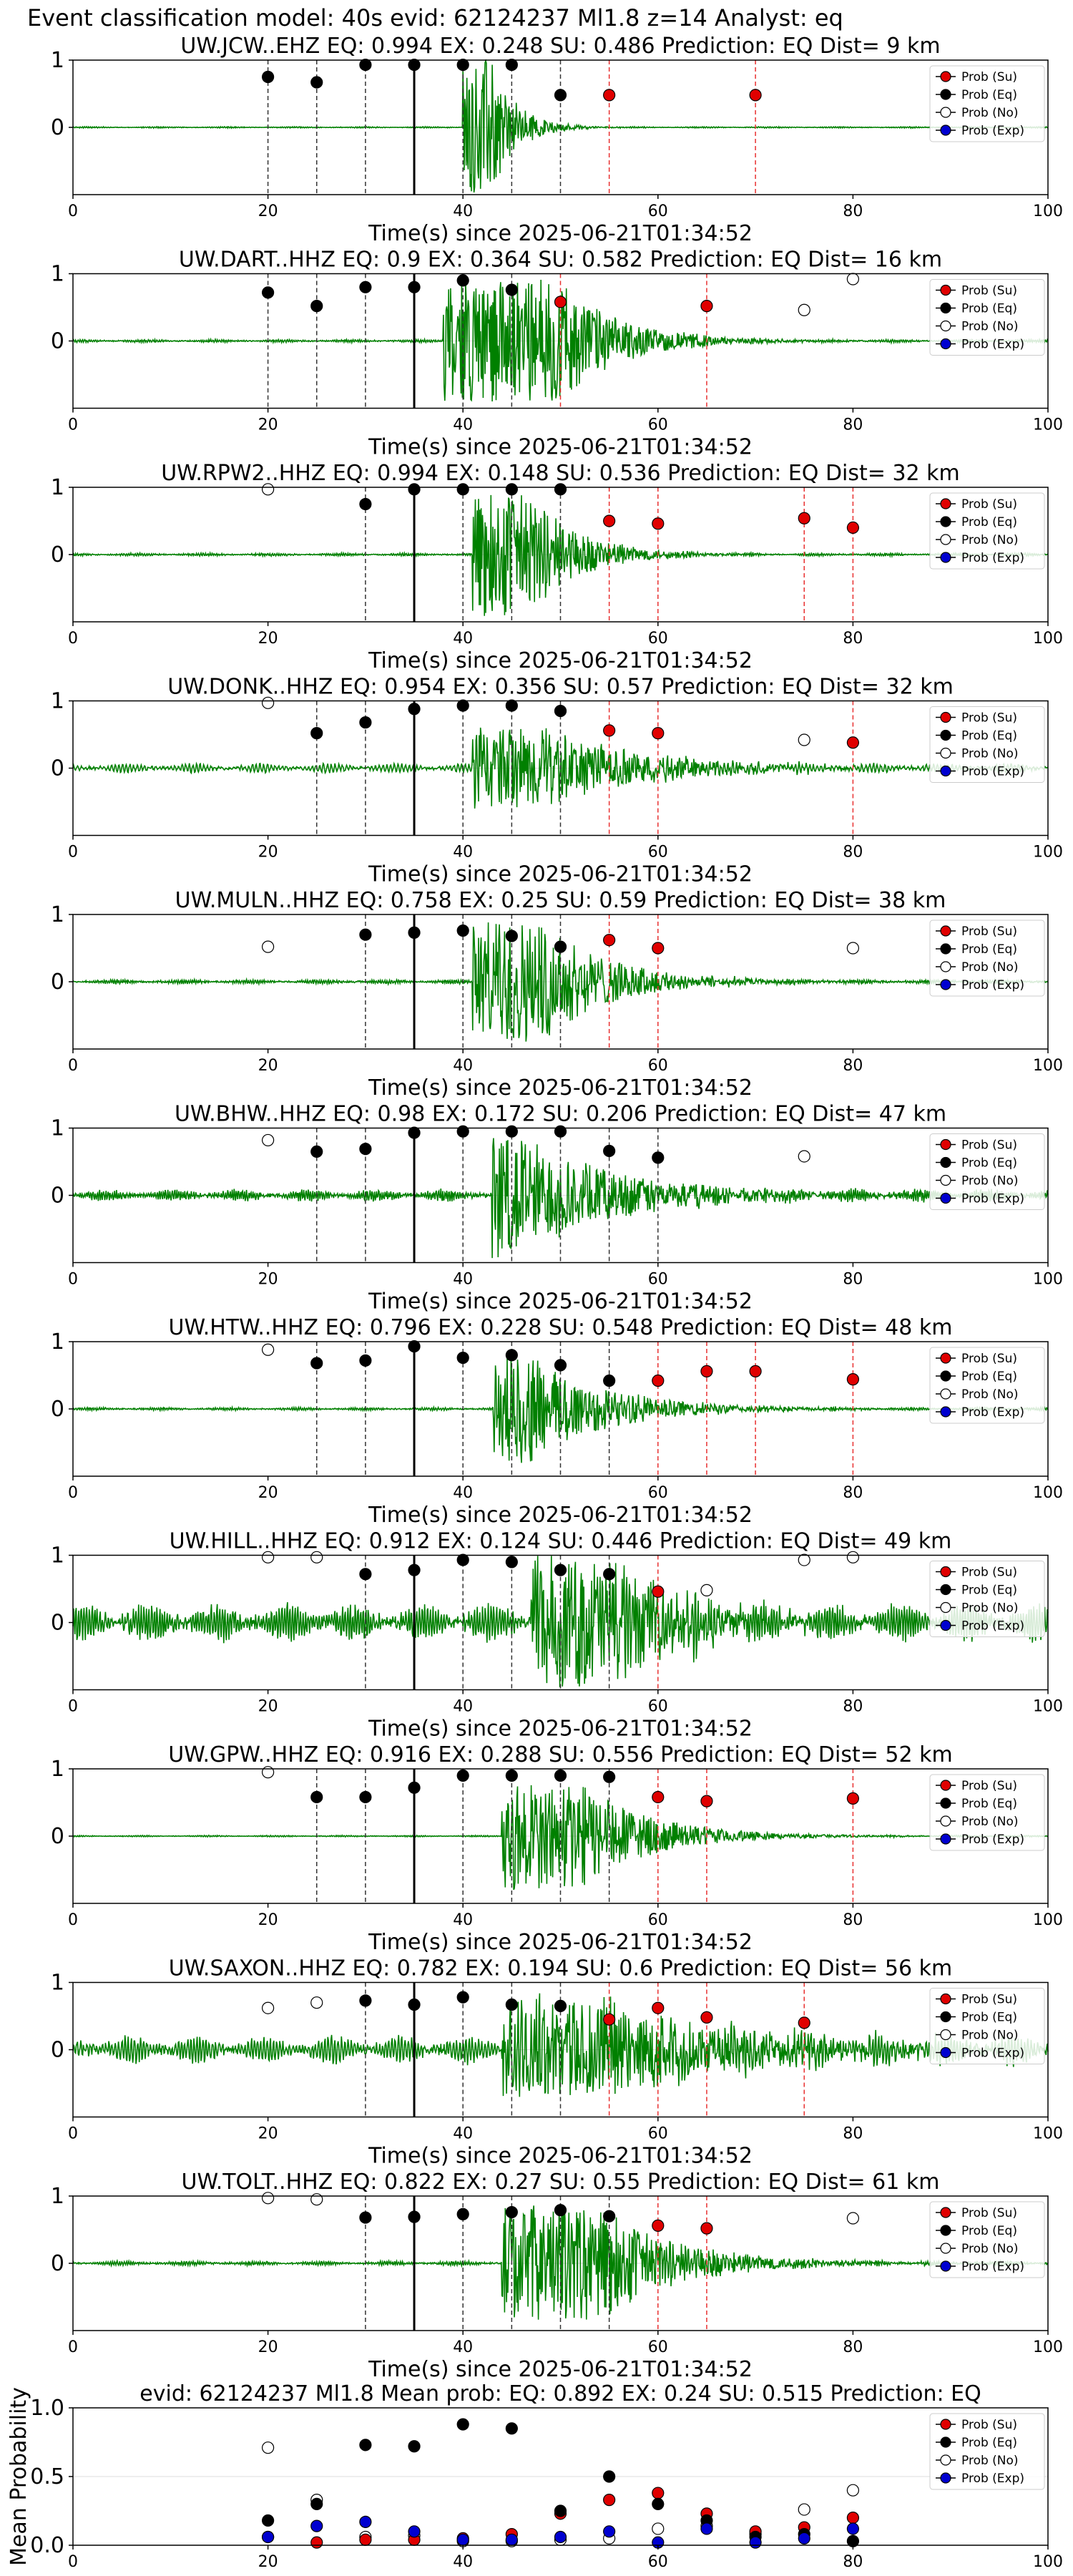 This screenshot has width=1073, height=2576. Describe the element at coordinates (945, 130) in the screenshot. I see `legend-marker-exp` at that location.